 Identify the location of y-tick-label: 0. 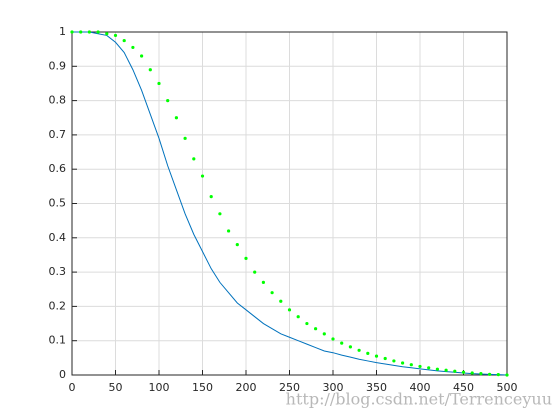
(62, 374).